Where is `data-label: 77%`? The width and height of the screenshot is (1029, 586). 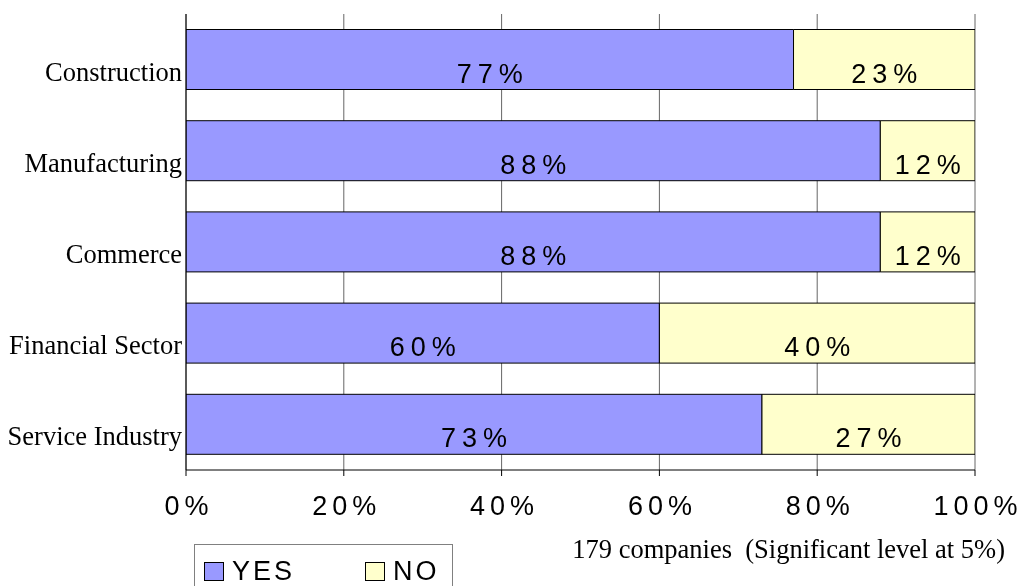
data-label: 77% is located at coordinates (492, 73).